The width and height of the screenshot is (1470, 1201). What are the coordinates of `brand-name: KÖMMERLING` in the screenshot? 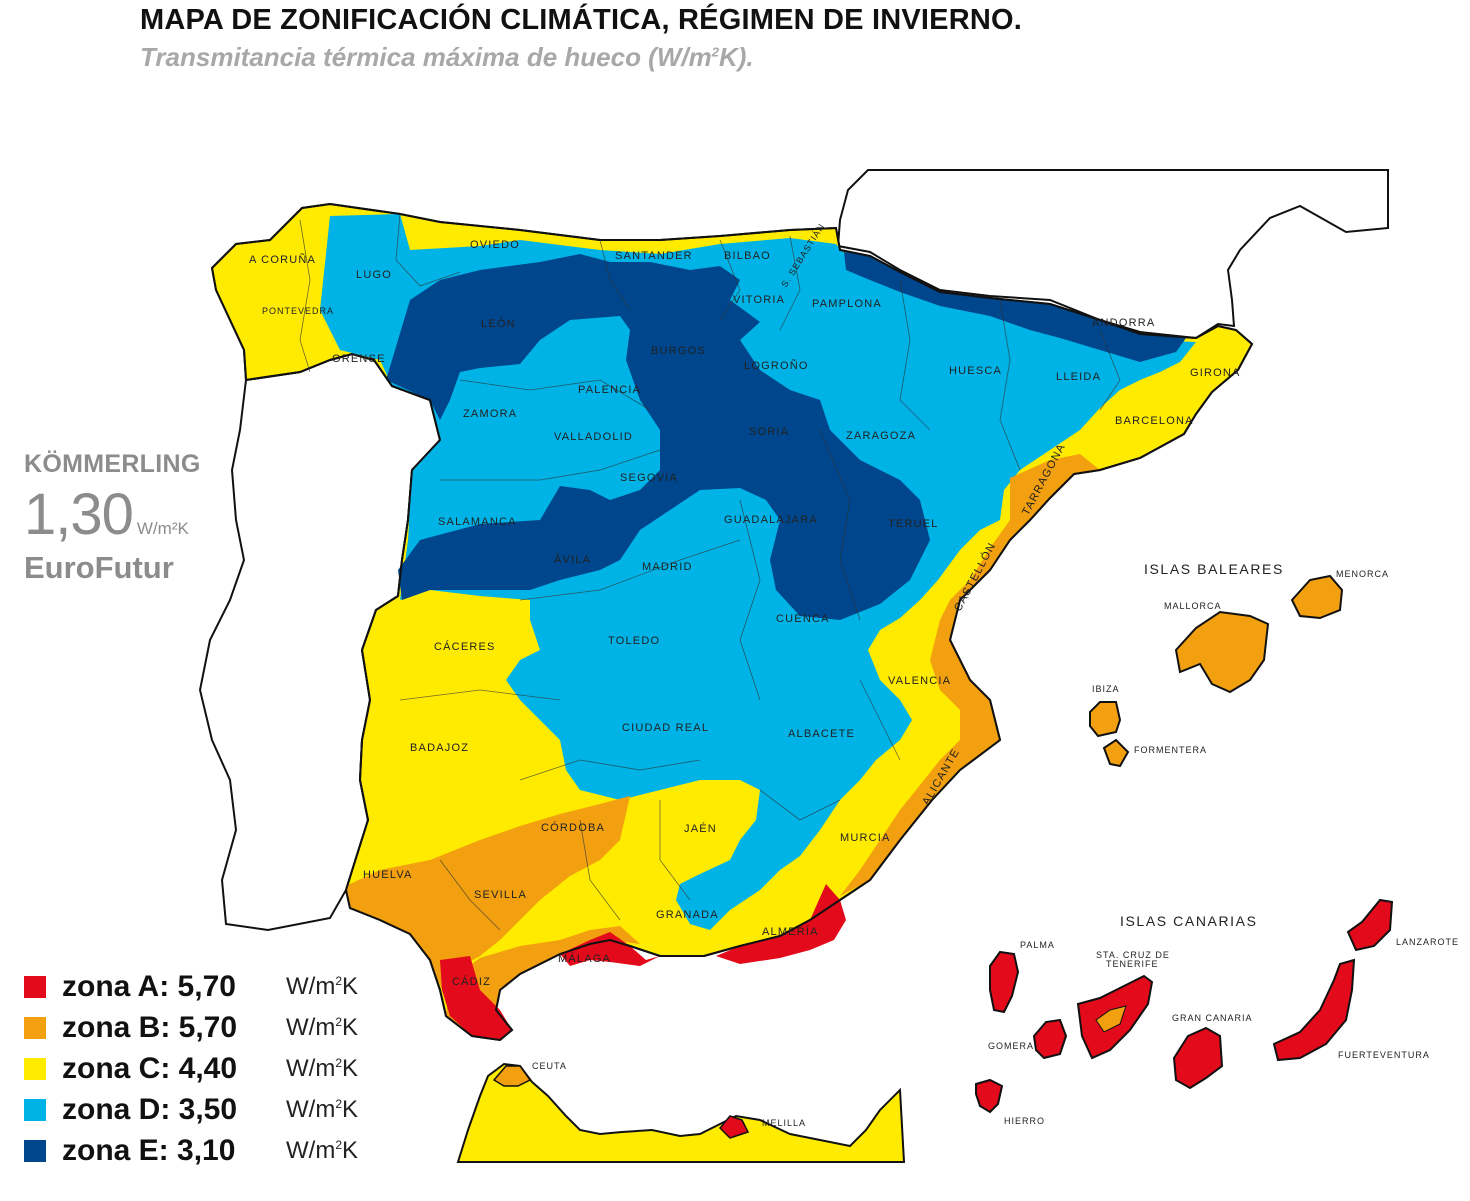 It's located at (112, 464).